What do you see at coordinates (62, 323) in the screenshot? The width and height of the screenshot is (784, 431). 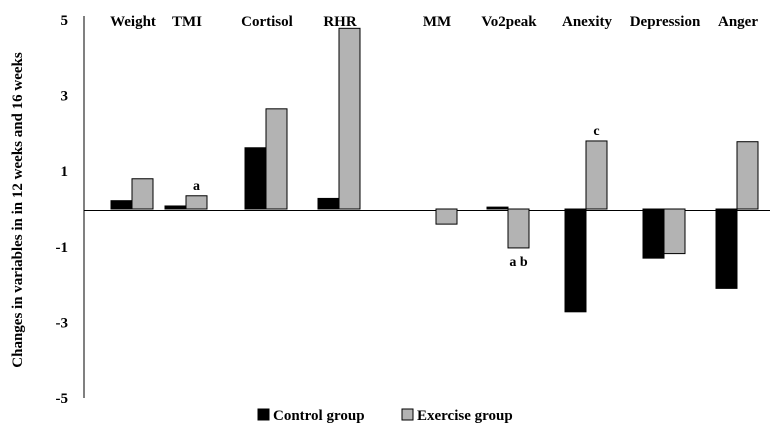 I see `y-tick-label: -3` at bounding box center [62, 323].